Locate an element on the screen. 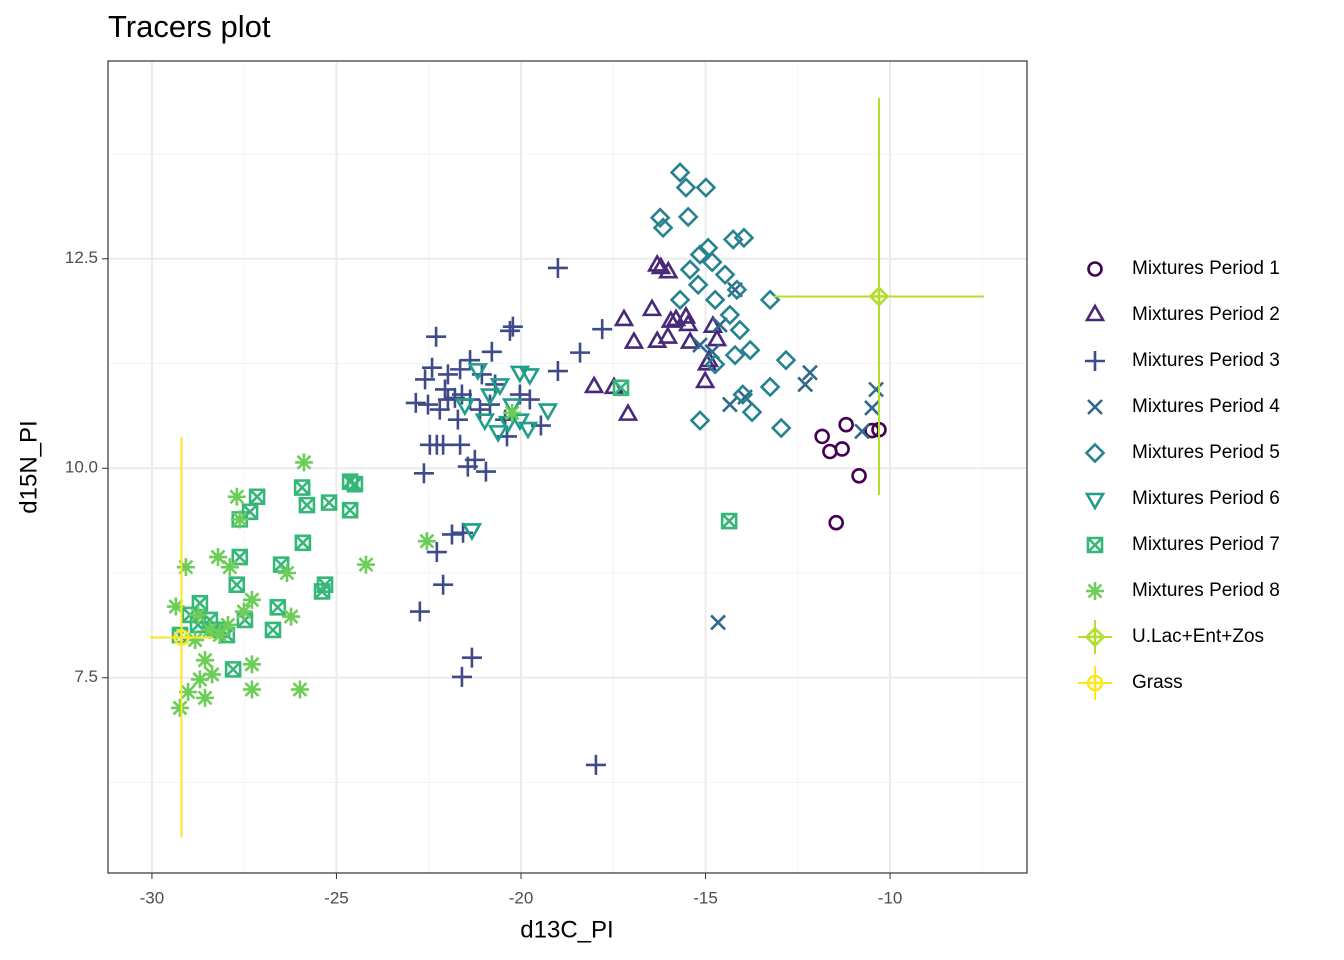  chart-title: Tracers plot is located at coordinates (189, 26).